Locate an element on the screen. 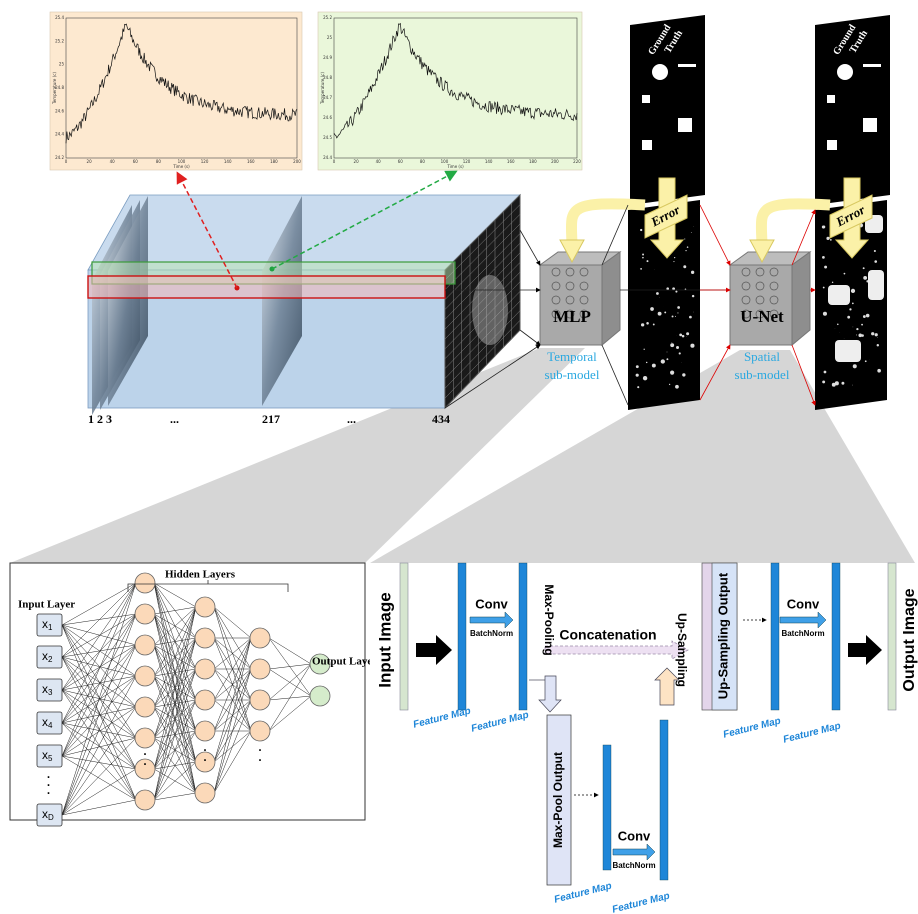 The image size is (918, 914). x-tick-label: 140 is located at coordinates (489, 161).